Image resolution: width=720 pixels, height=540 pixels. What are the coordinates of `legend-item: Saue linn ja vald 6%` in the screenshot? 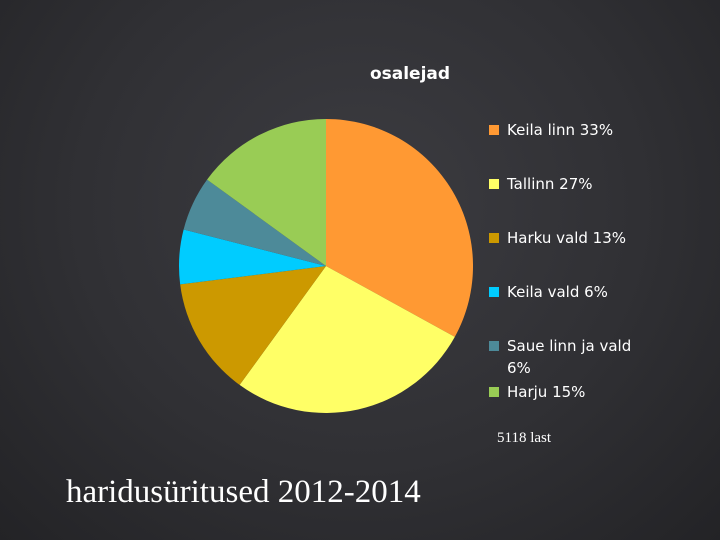 It's located at (569, 357).